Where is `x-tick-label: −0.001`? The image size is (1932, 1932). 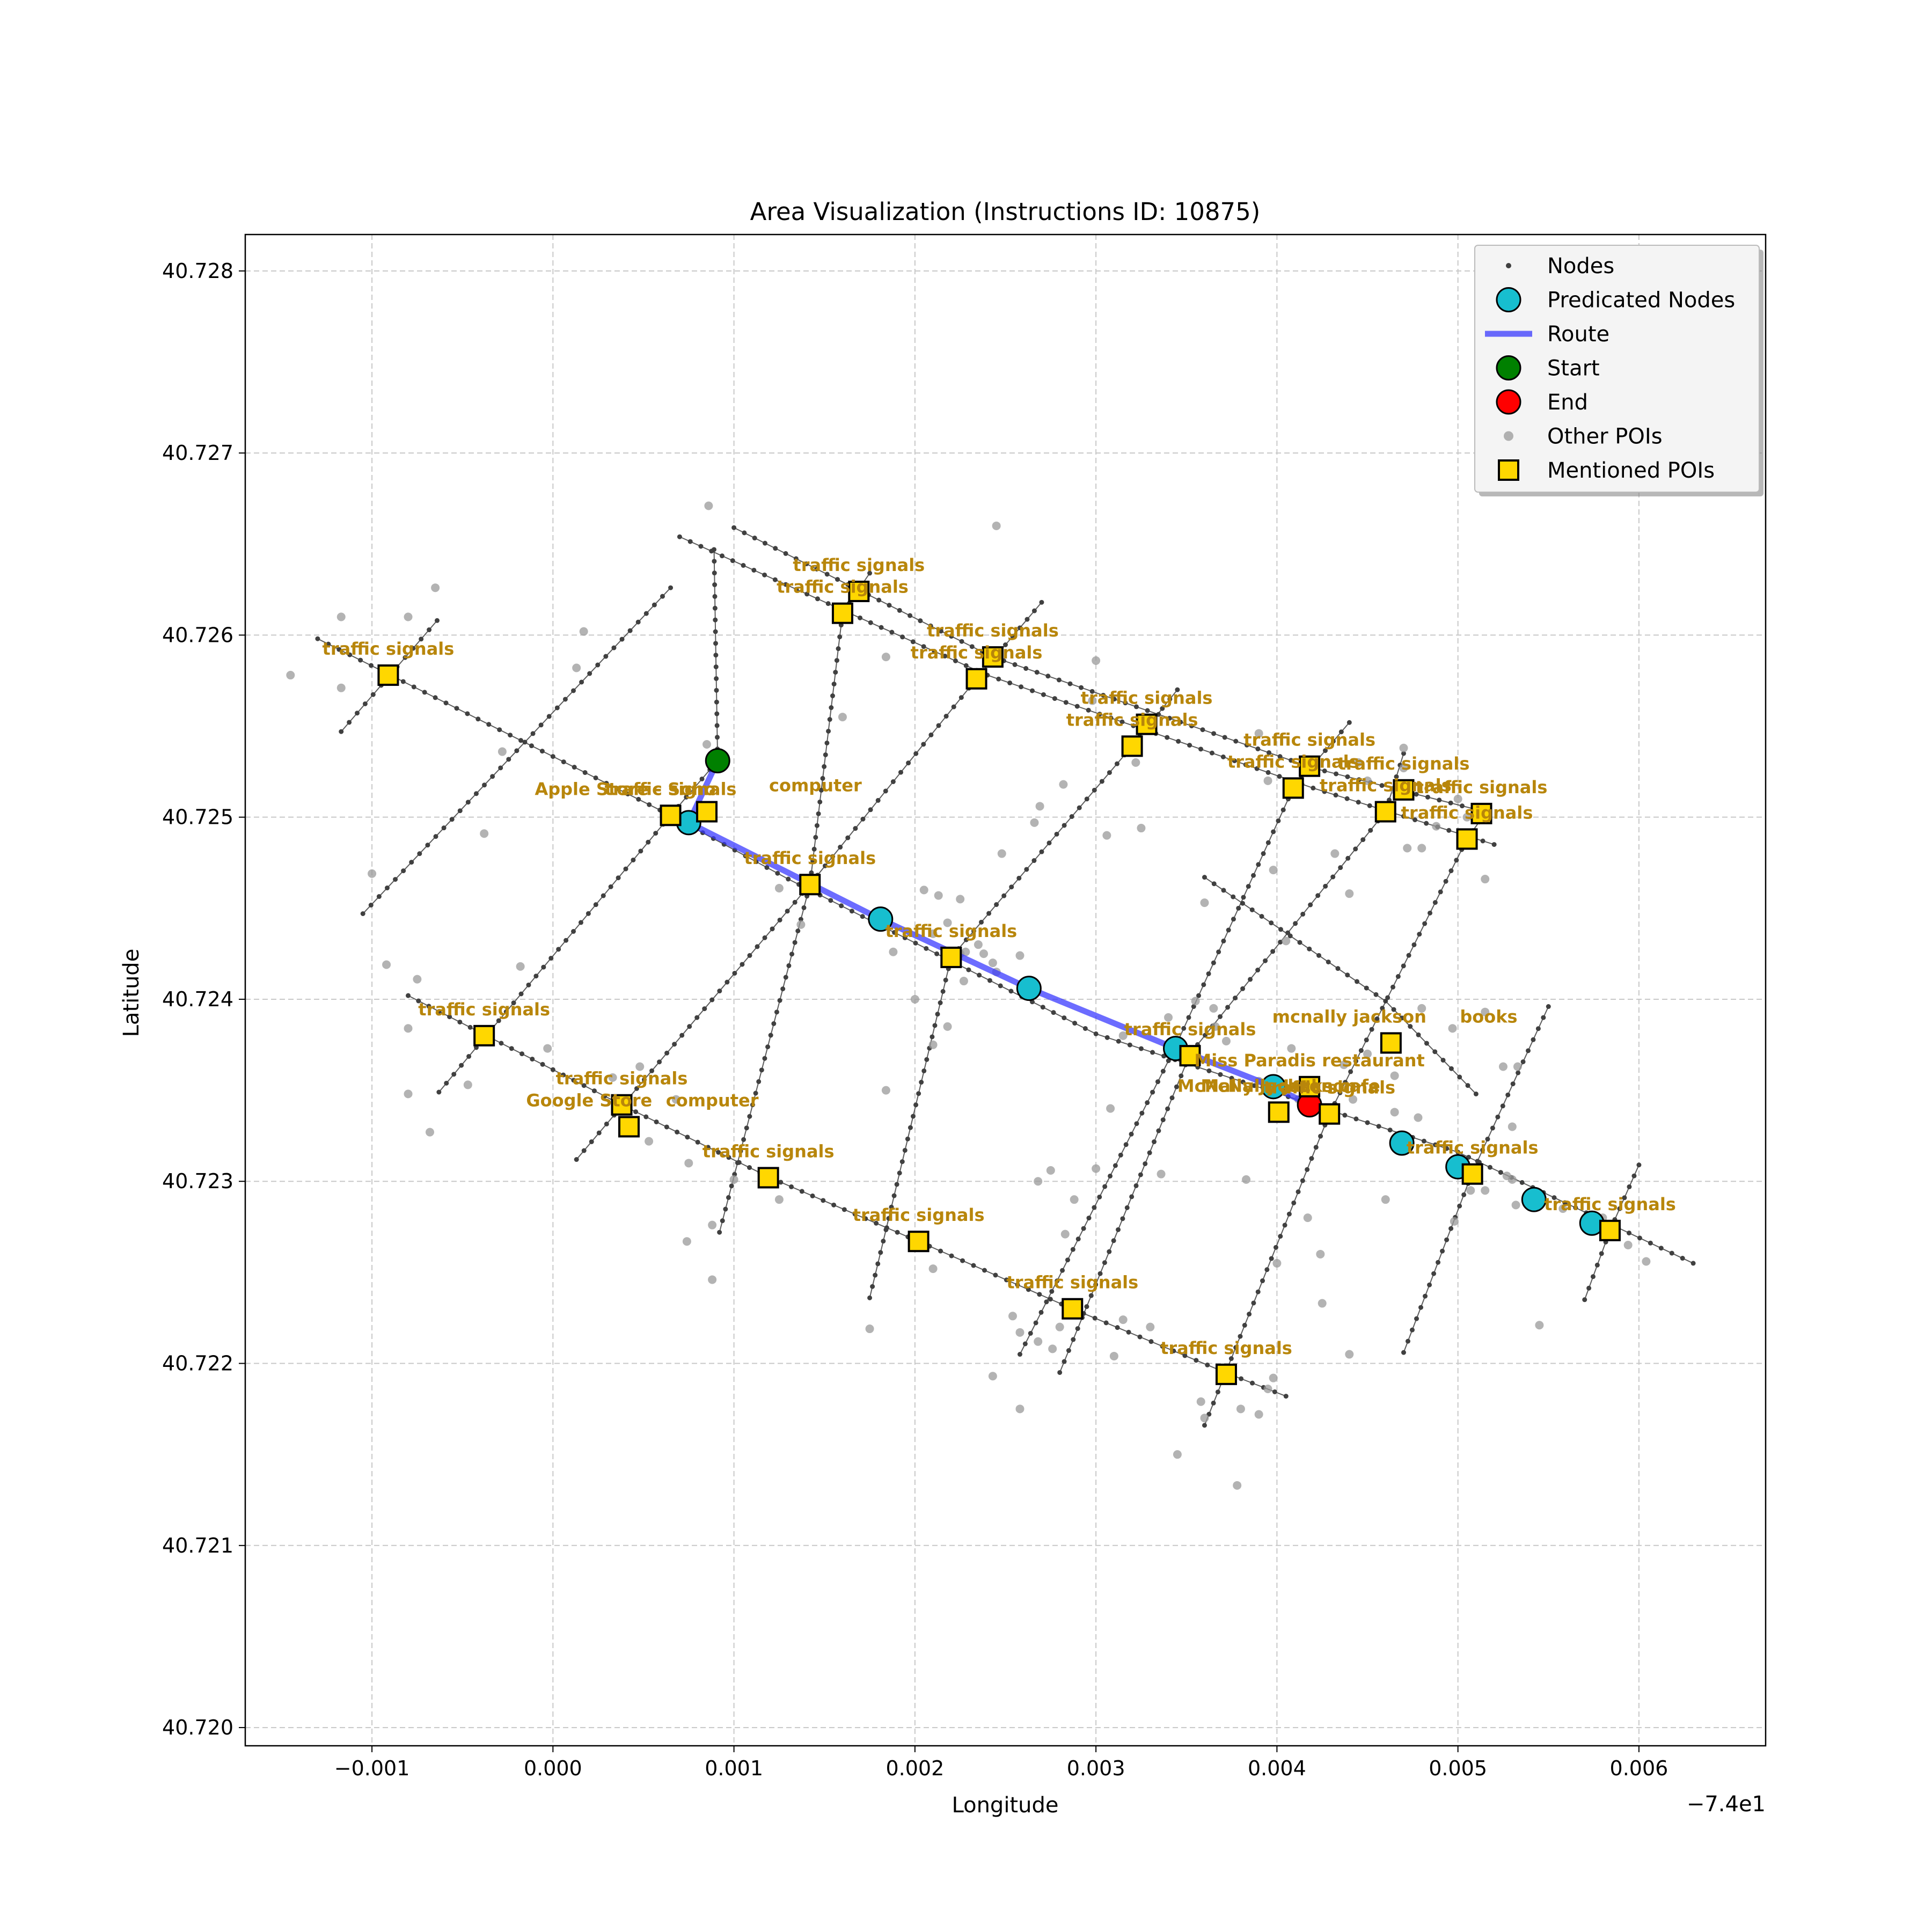 x-tick-label: −0.001 is located at coordinates (372, 1768).